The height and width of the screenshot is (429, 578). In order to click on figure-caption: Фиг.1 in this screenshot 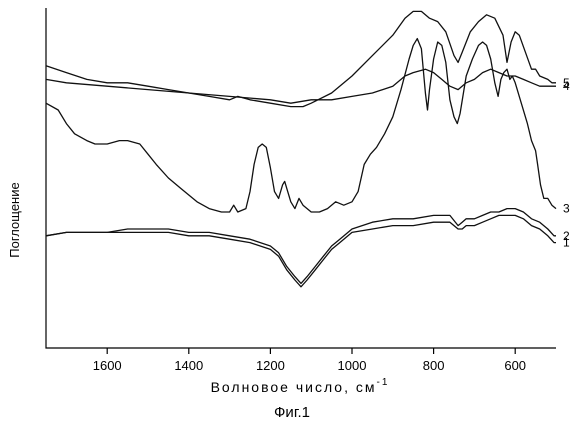, I will do `click(292, 412)`.